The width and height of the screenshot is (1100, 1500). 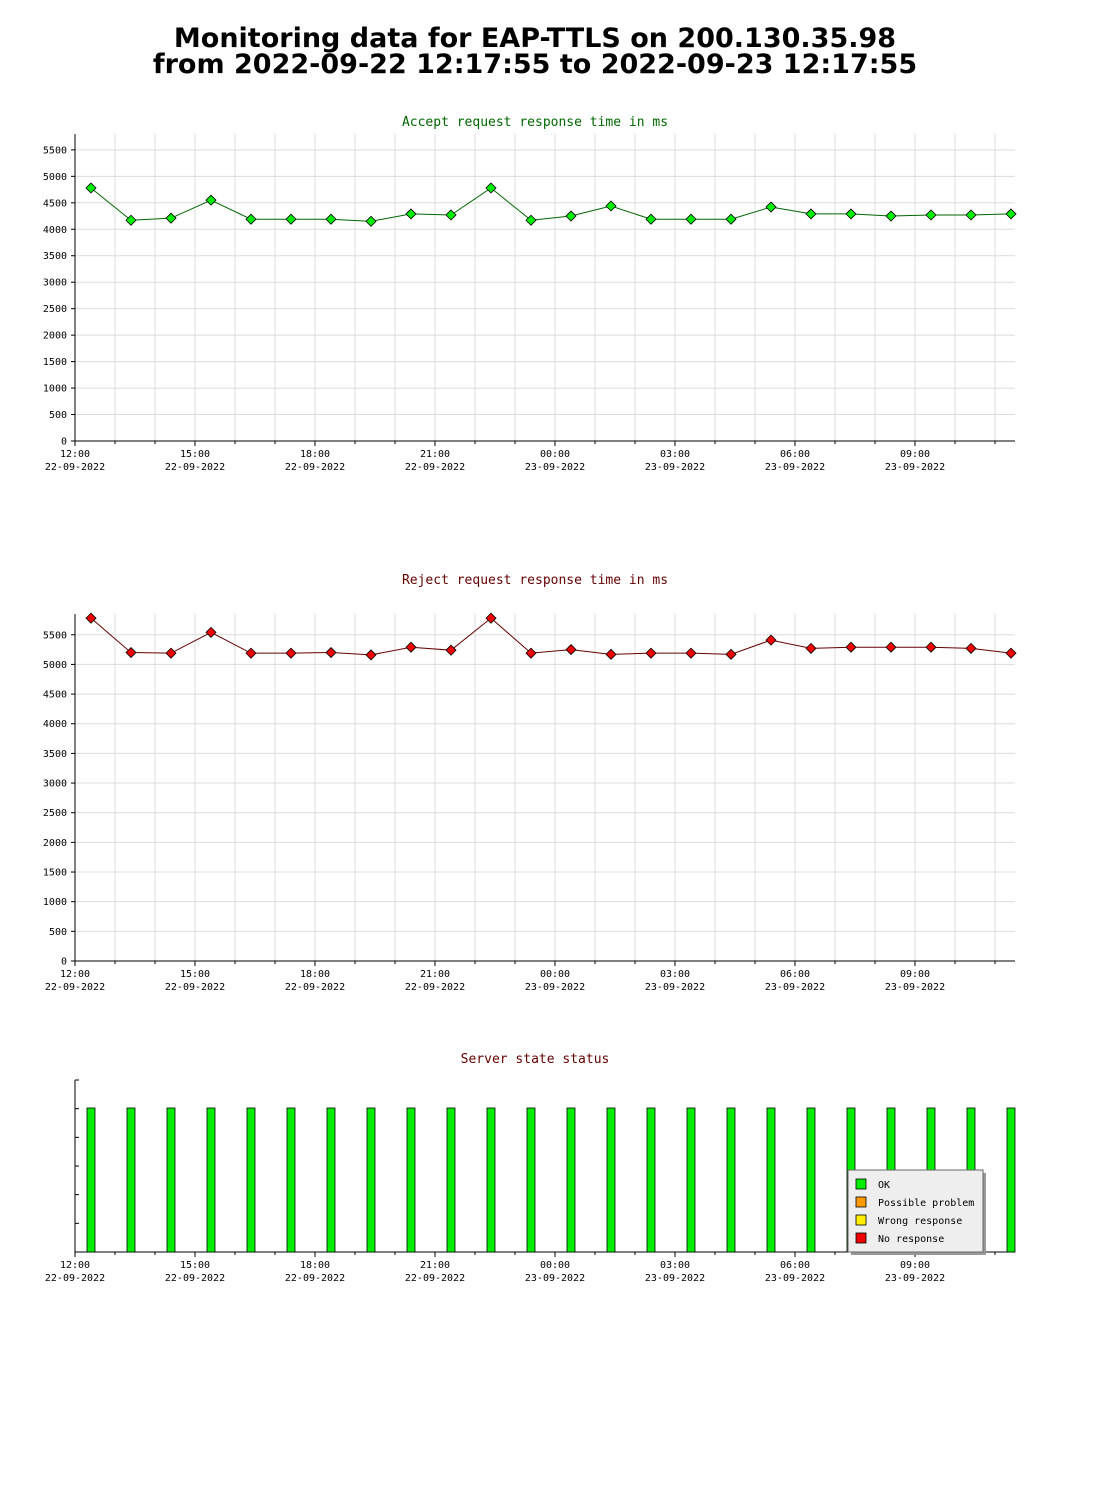 What do you see at coordinates (861, 1184) in the screenshot?
I see `legend-swatch` at bounding box center [861, 1184].